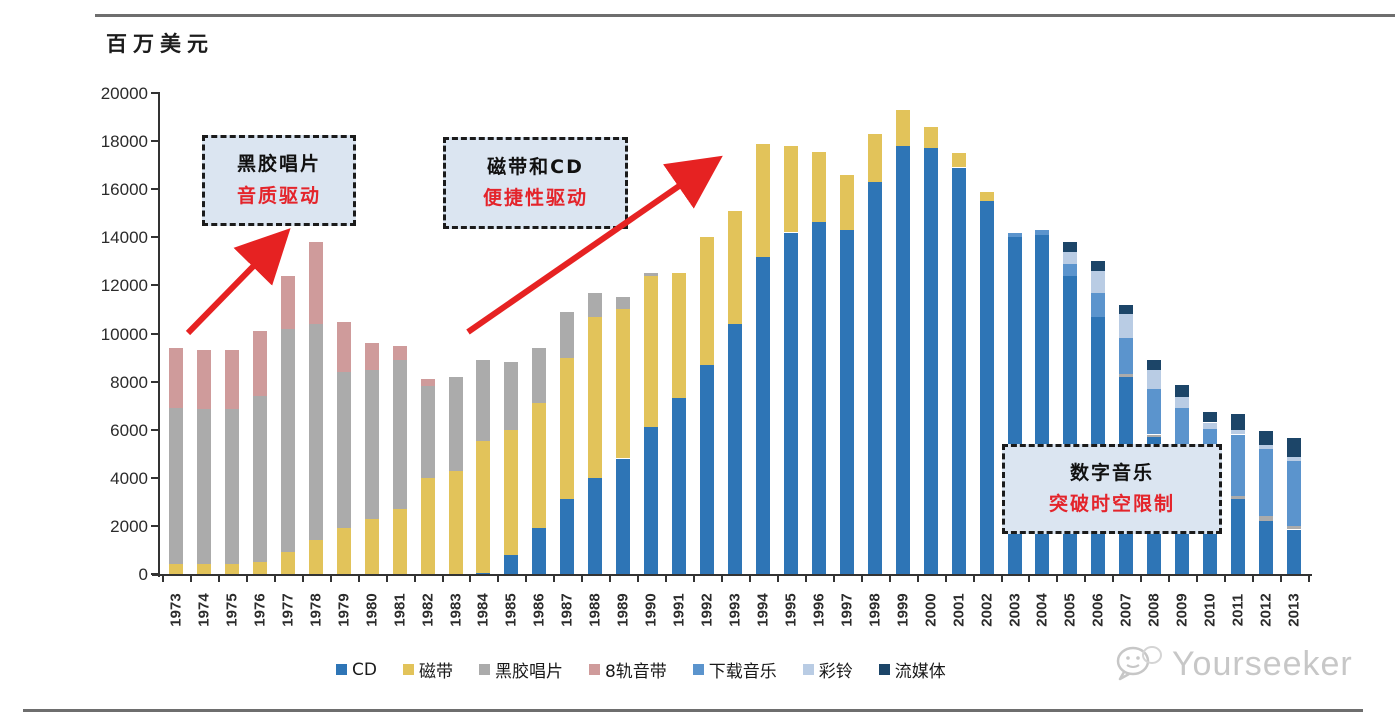 This screenshot has height=728, width=1399. Describe the element at coordinates (1070, 247) in the screenshot. I see `bar-segment-流媒体-2005` at that location.